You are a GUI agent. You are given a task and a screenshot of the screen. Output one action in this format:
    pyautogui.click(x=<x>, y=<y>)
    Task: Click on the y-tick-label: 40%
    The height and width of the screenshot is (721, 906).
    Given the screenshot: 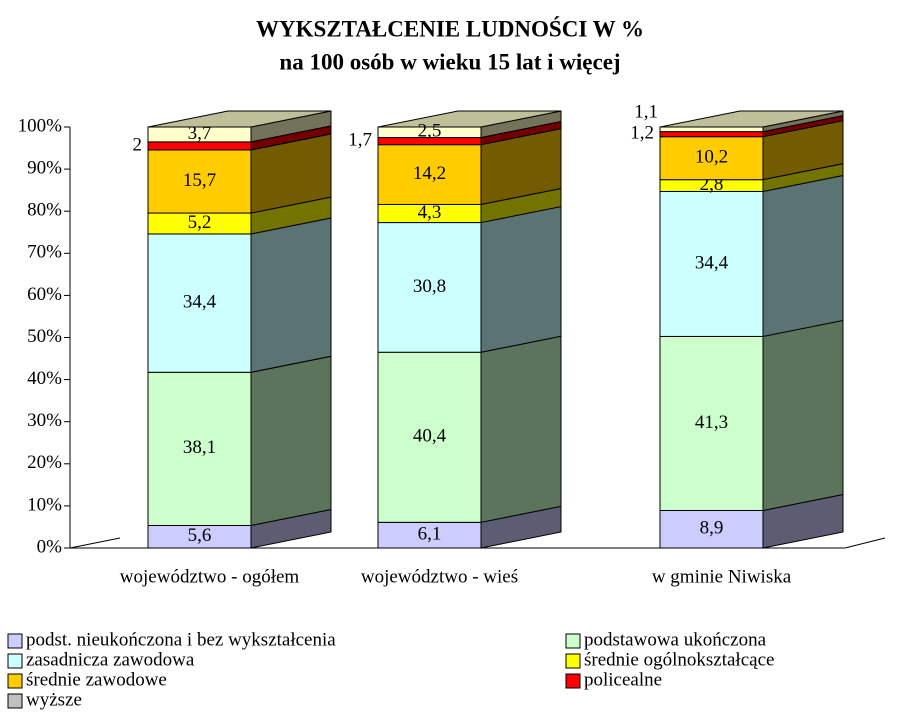 What is the action you would take?
    pyautogui.click(x=44, y=378)
    